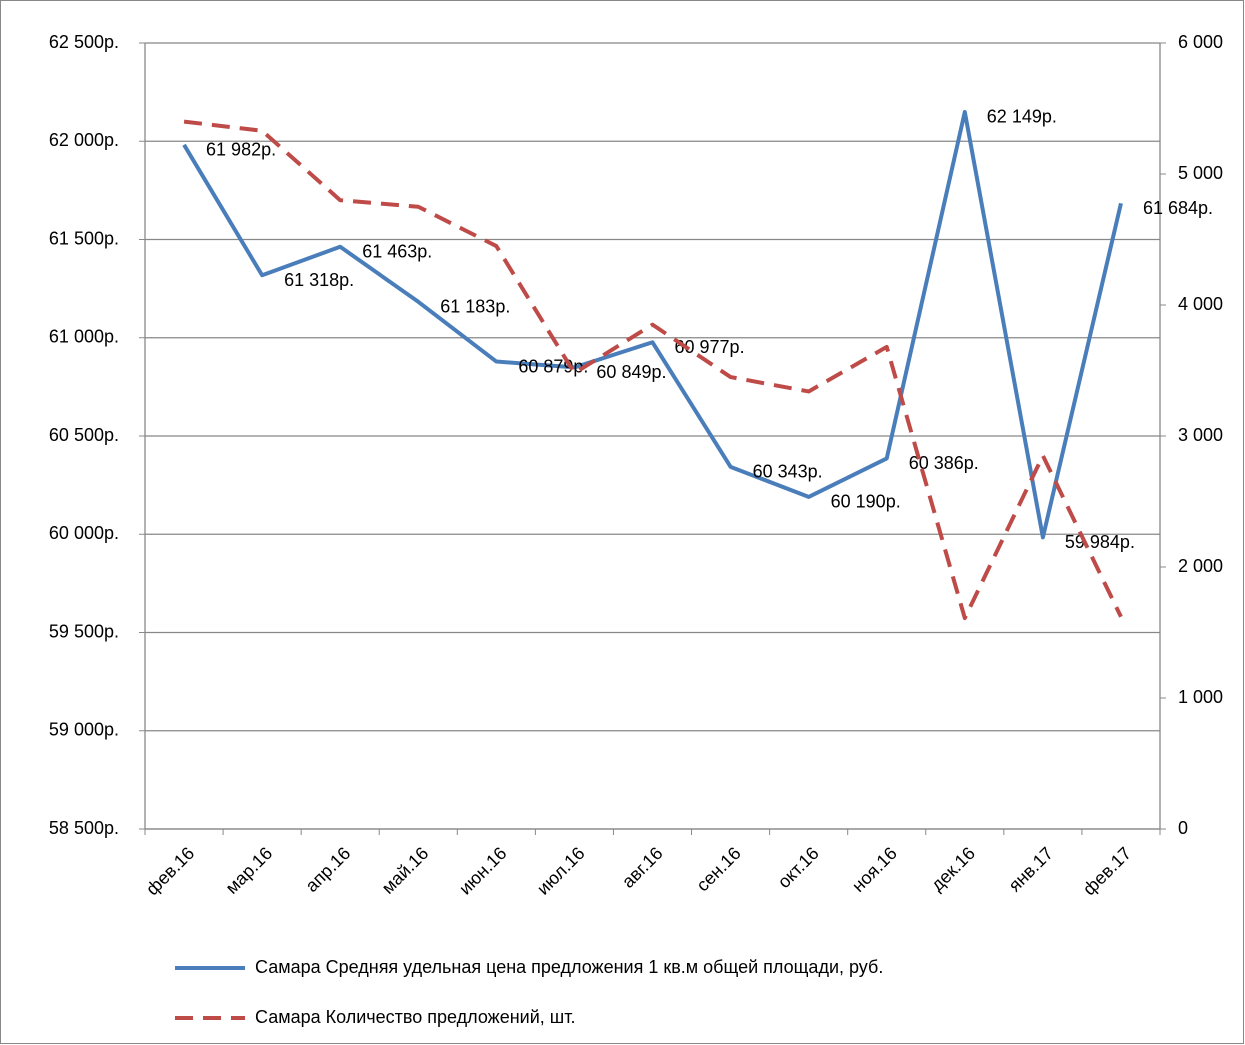  Describe the element at coordinates (84, 828) in the screenshot. I see `y-tick-label: 58 500р.` at that location.